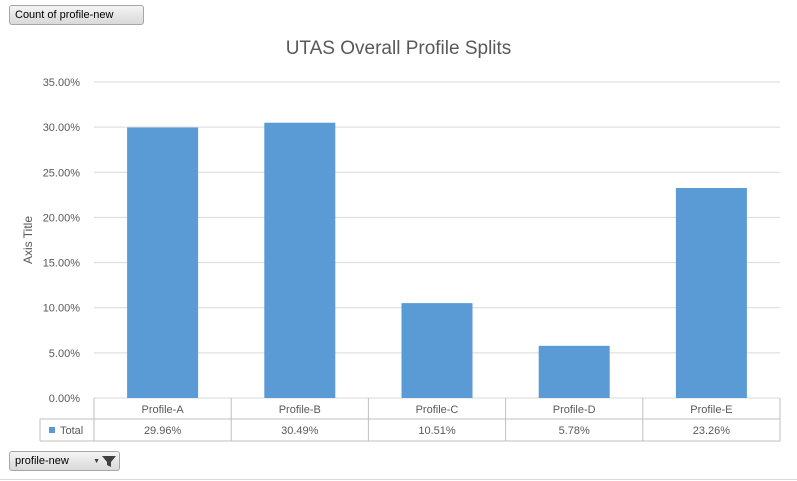  What do you see at coordinates (437, 410) in the screenshot?
I see `x-category-label: Profile-C` at bounding box center [437, 410].